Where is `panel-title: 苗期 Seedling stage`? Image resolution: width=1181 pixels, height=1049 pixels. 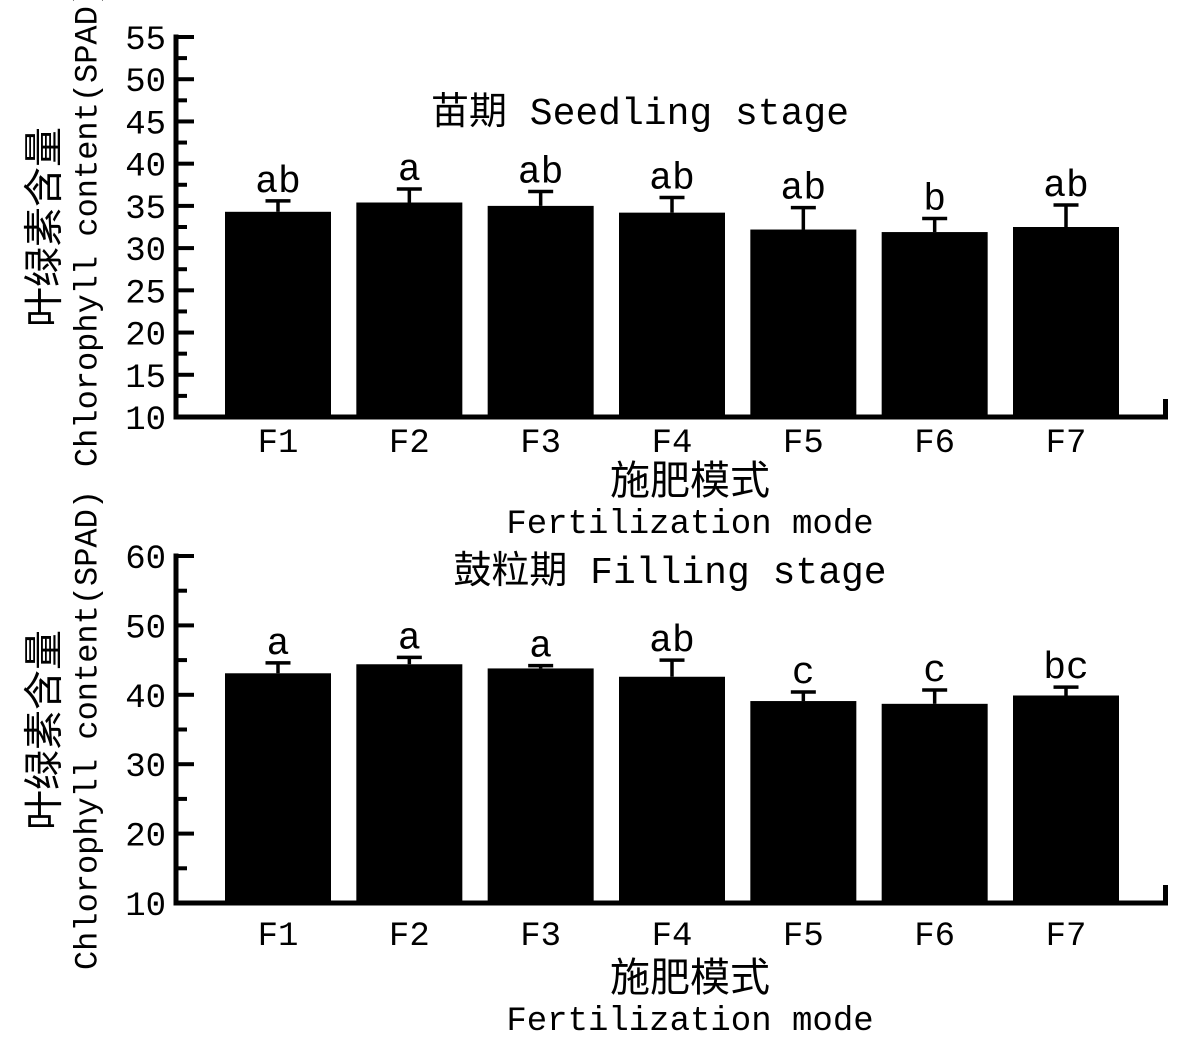
panel-title: 苗期 Seedling stage is located at coordinates (640, 114).